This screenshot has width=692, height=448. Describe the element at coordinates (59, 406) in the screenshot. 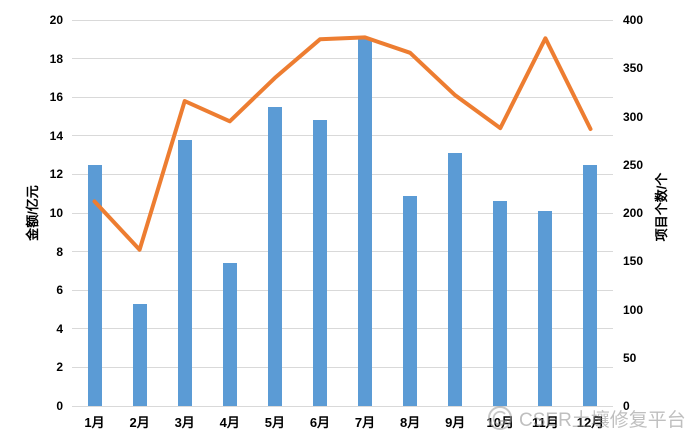

I see `left-axis-tick-label: 0` at that location.